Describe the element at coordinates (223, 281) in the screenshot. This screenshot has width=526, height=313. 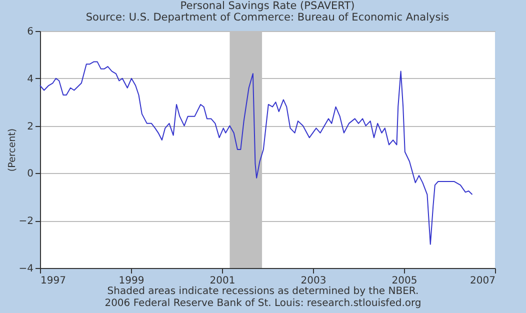
I see `x-tick-label: 2001` at that location.